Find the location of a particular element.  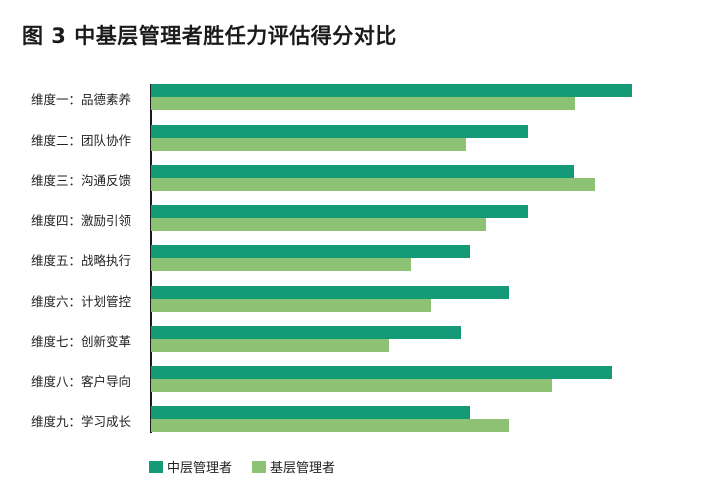

chart-row: 维度八：客户导向 is located at coordinates (351, 379).